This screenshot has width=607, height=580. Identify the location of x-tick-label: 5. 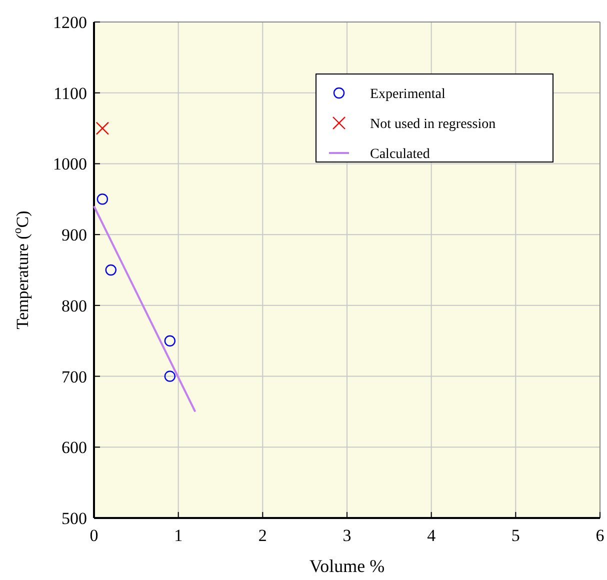
(515, 535).